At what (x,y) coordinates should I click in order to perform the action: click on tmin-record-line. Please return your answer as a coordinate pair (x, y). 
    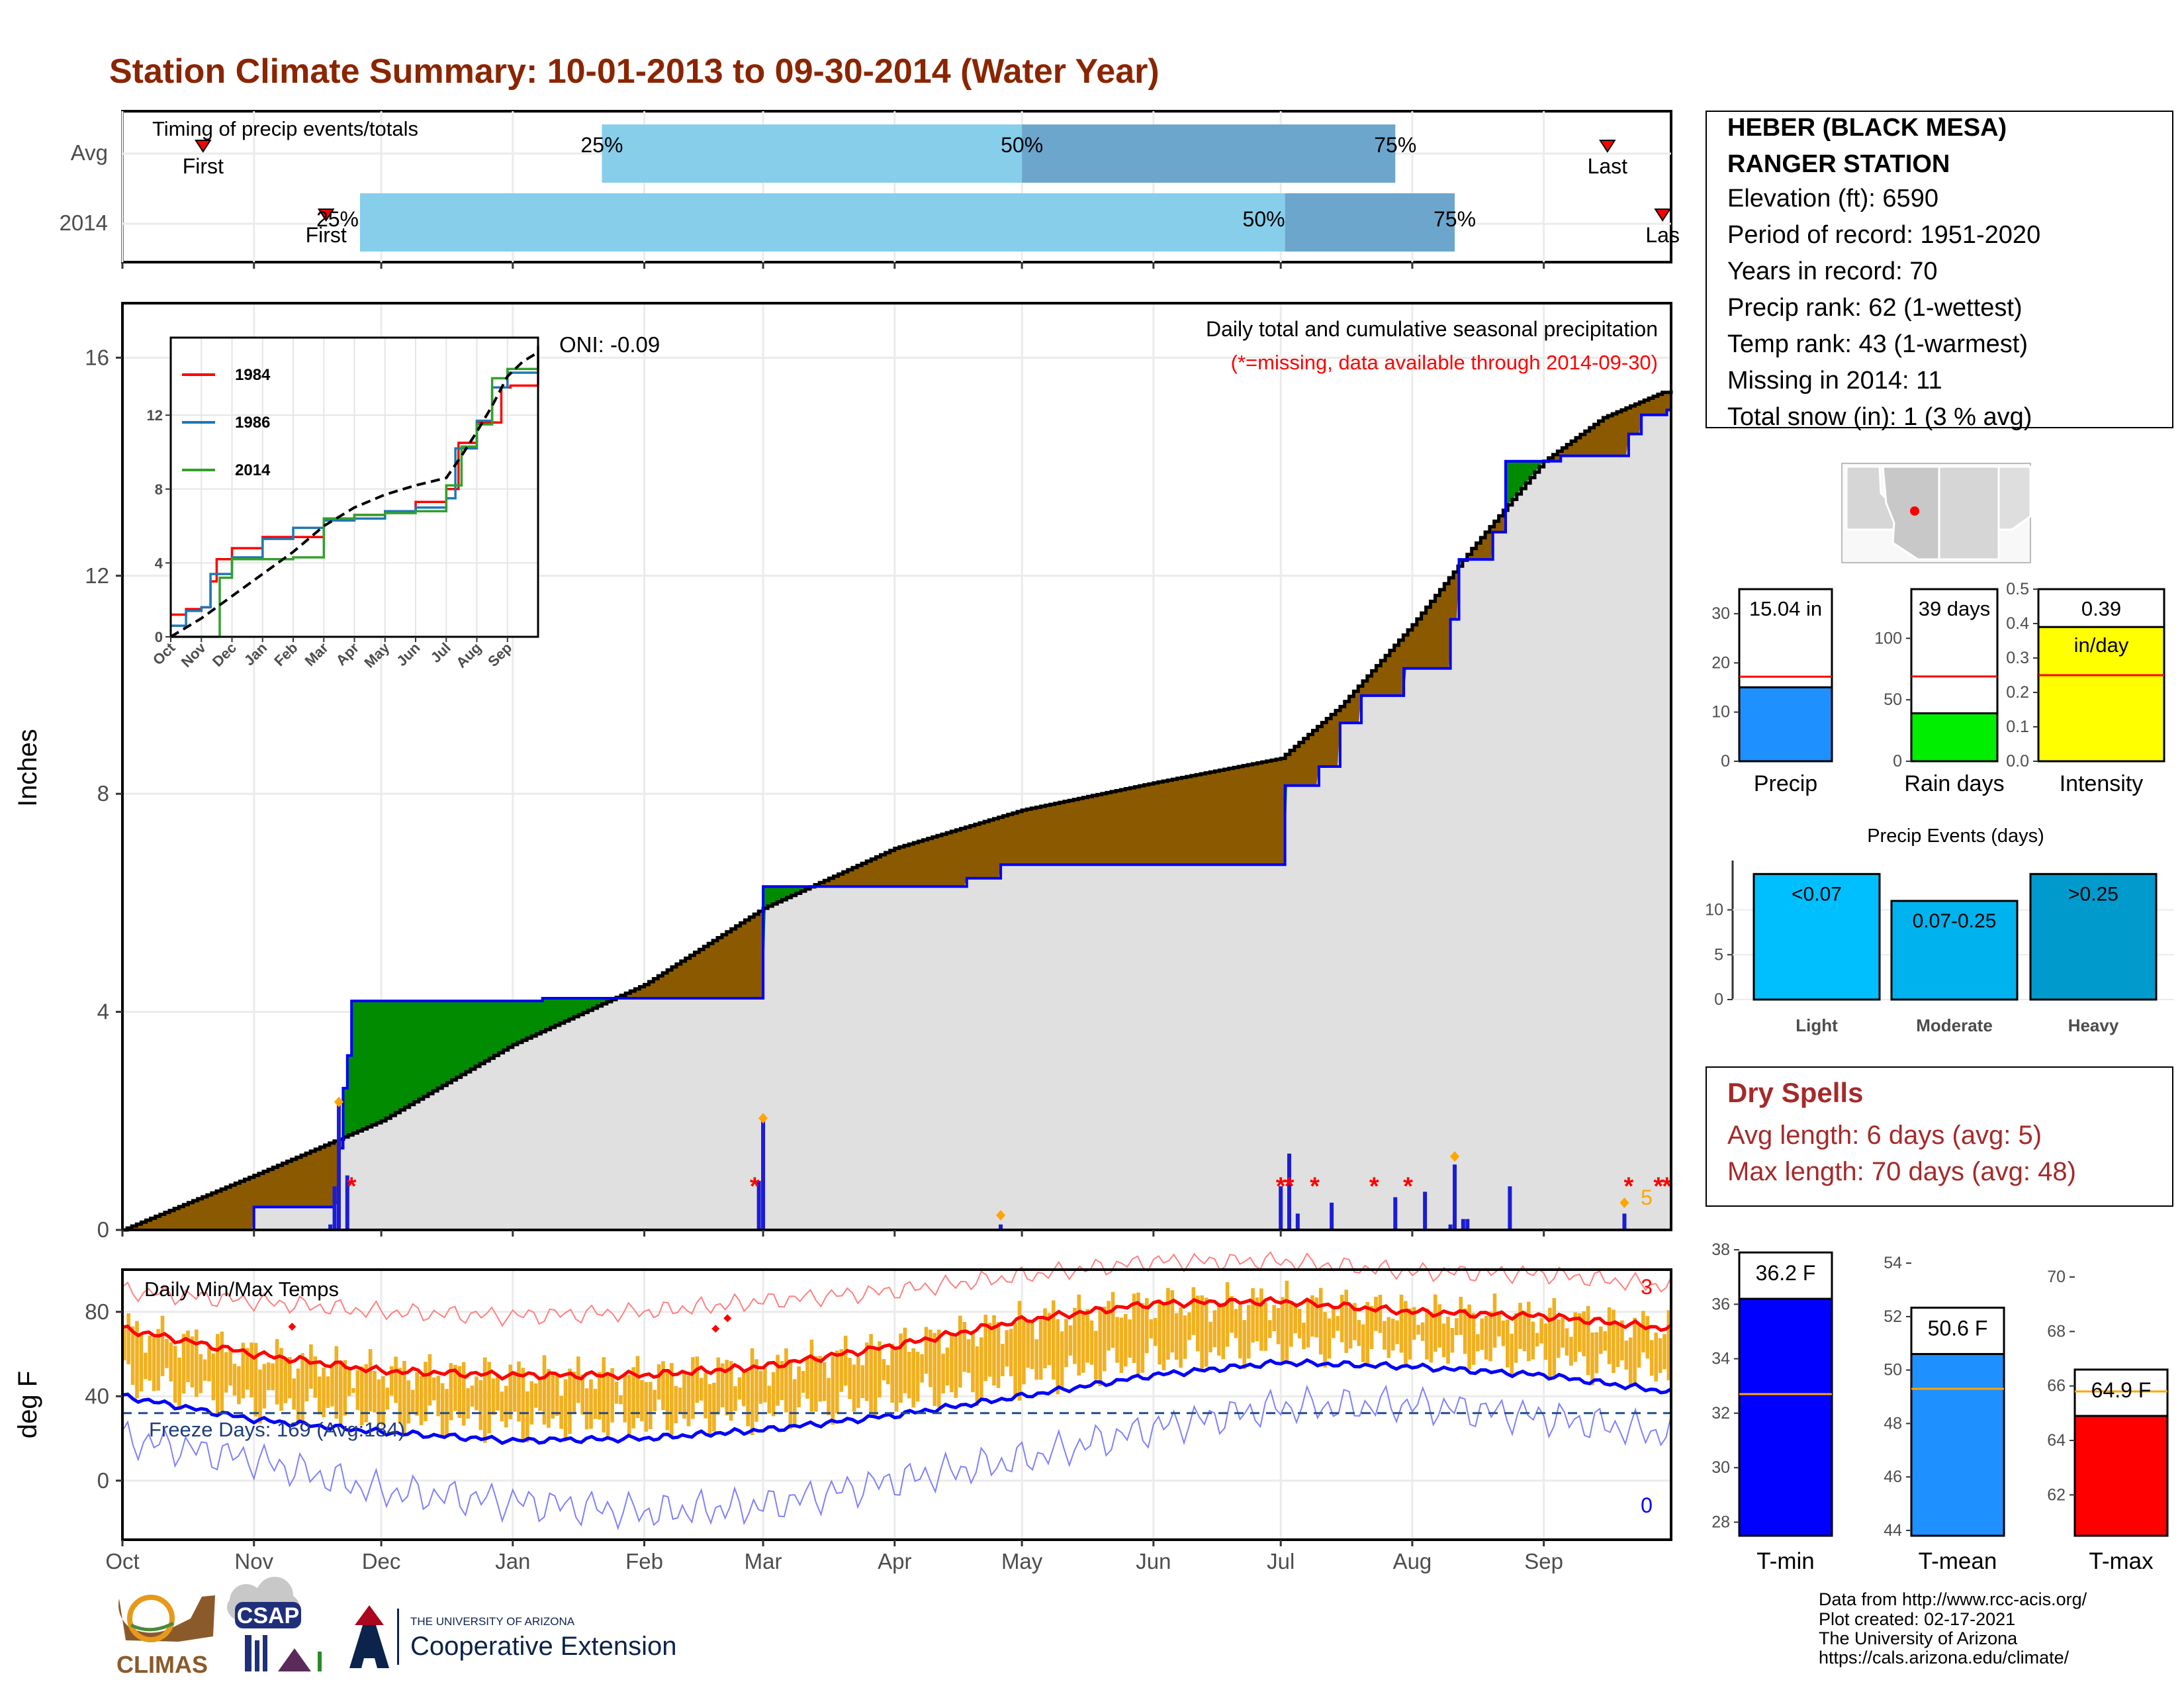
    Looking at the image, I should click on (897, 1457).